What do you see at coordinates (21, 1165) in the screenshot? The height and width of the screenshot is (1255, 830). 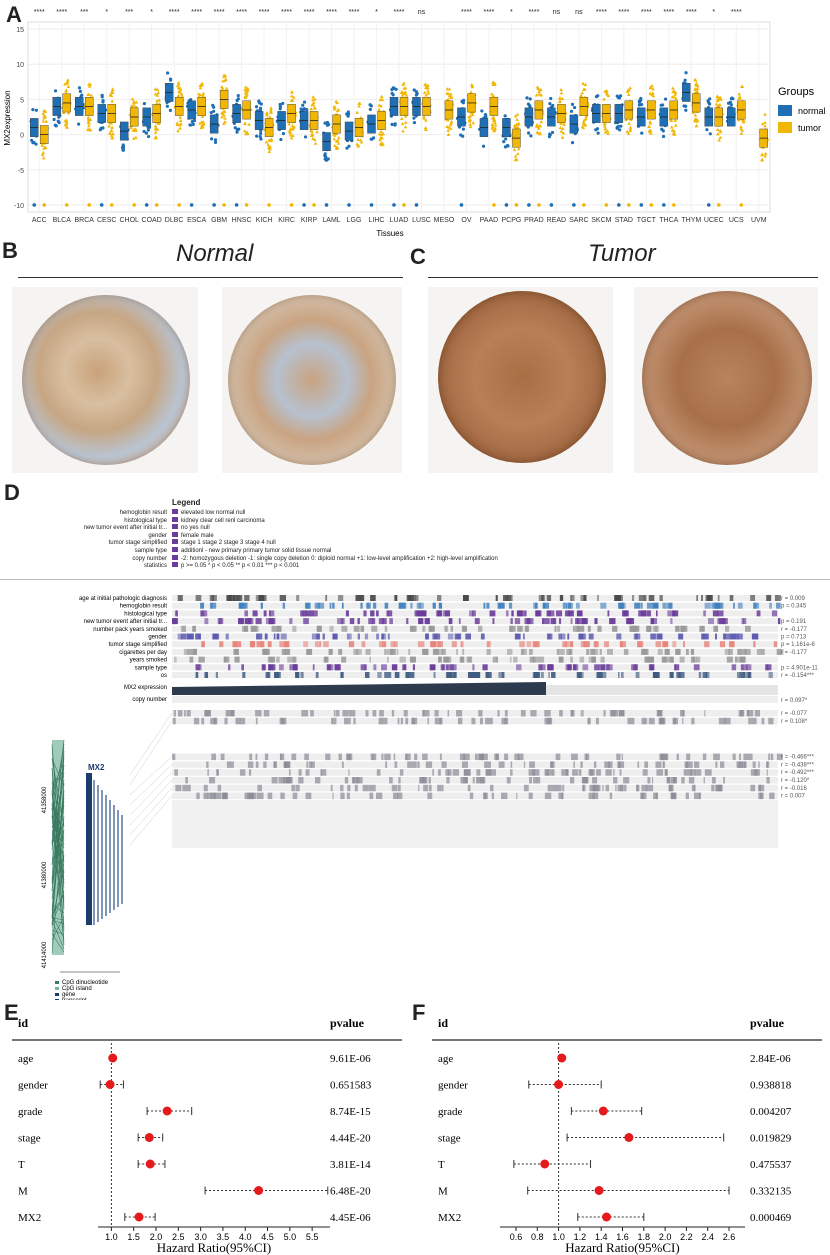 I see `row-id: T` at bounding box center [21, 1165].